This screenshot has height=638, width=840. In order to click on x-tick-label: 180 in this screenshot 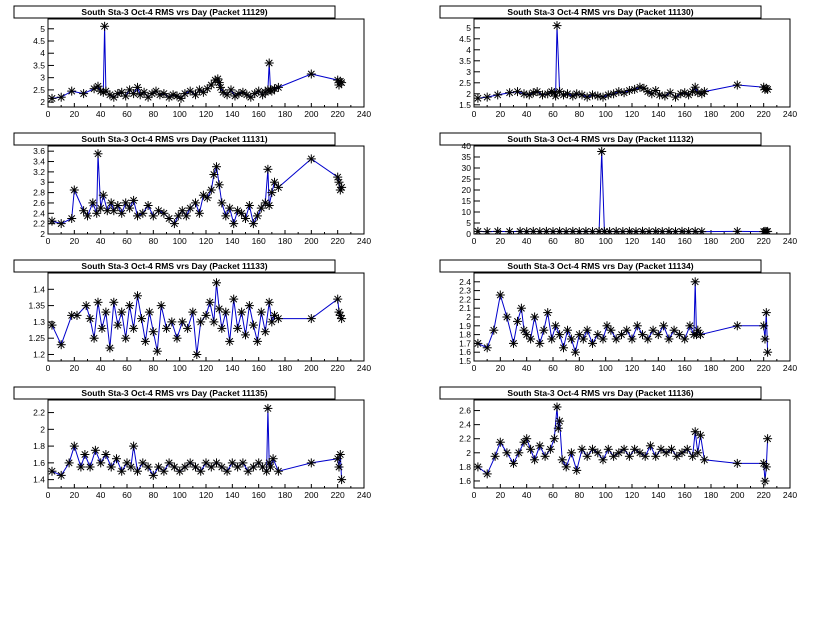, I will do `click(711, 495)`.